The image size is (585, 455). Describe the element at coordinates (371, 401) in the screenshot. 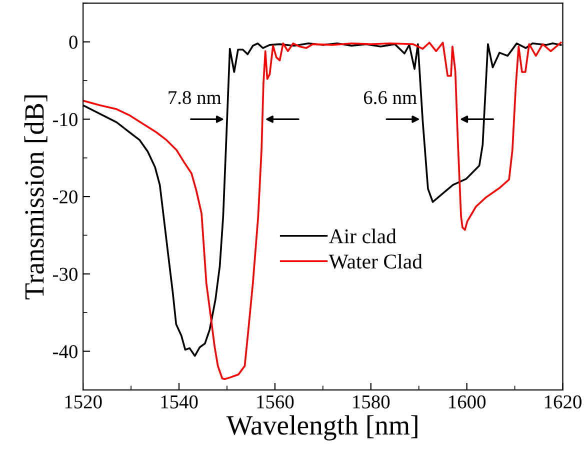

I see `x-tick-label: 1580` at that location.